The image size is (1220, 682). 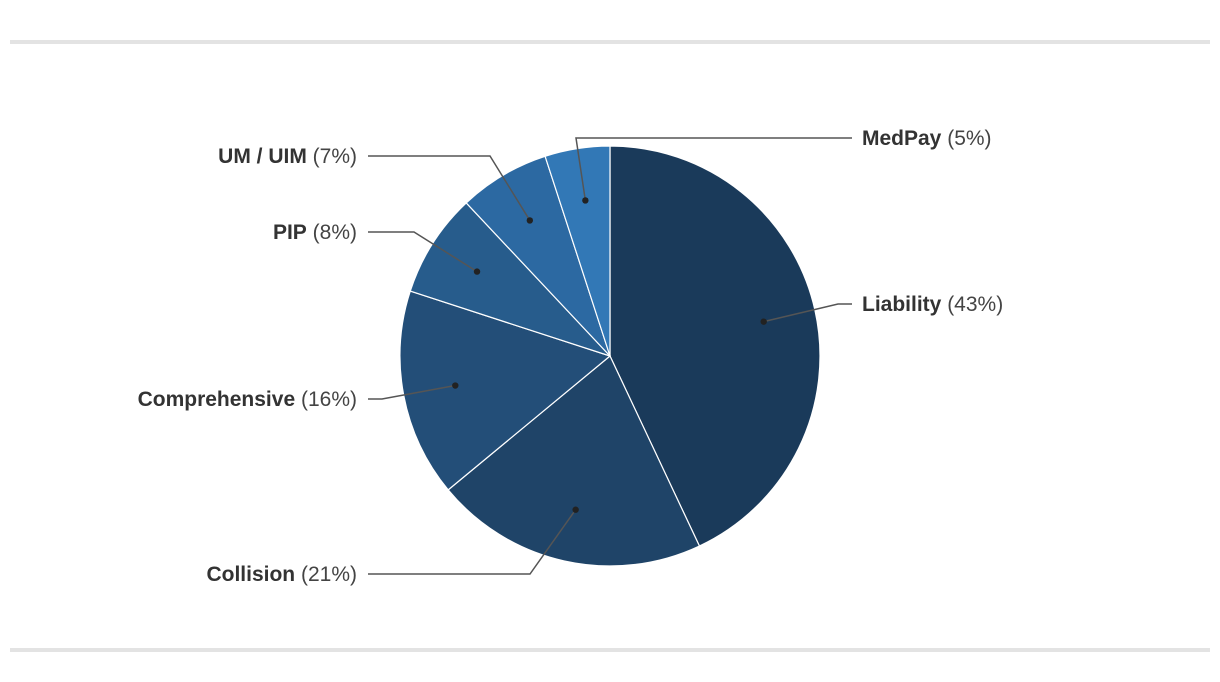 I want to click on slice-label-name: UM / UIM, so click(x=262, y=156).